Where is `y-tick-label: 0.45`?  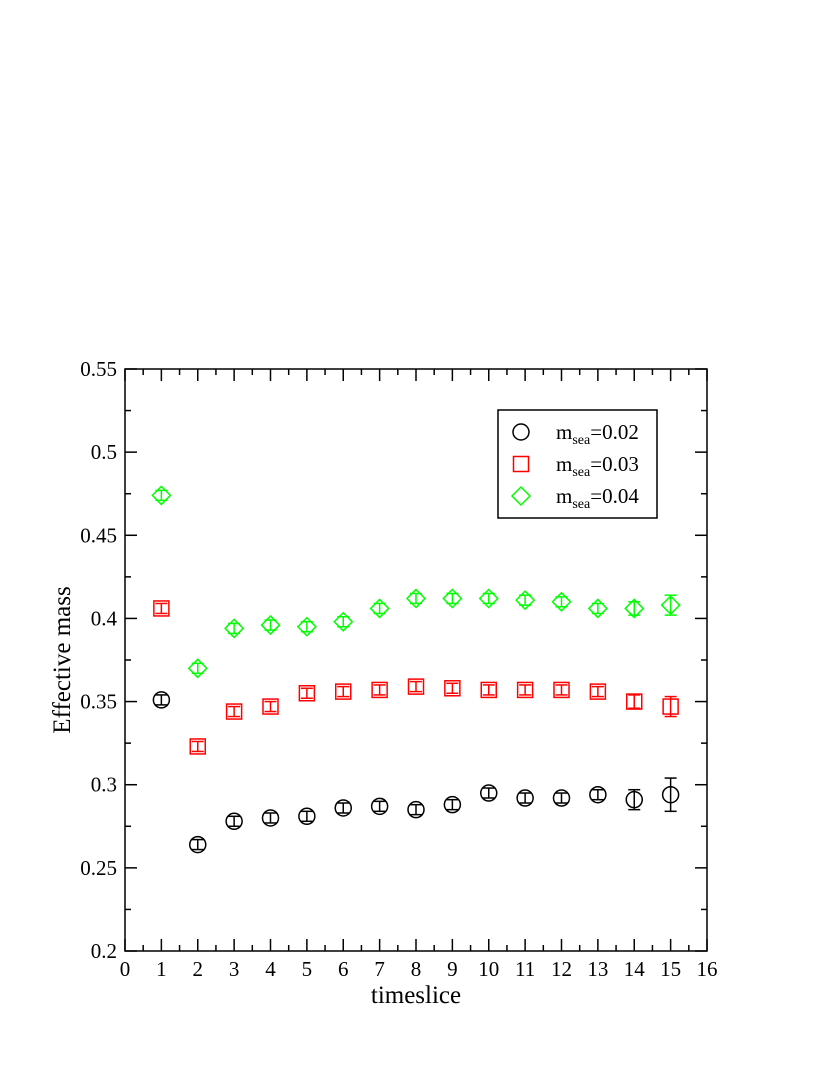 y-tick-label: 0.45 is located at coordinates (98, 535).